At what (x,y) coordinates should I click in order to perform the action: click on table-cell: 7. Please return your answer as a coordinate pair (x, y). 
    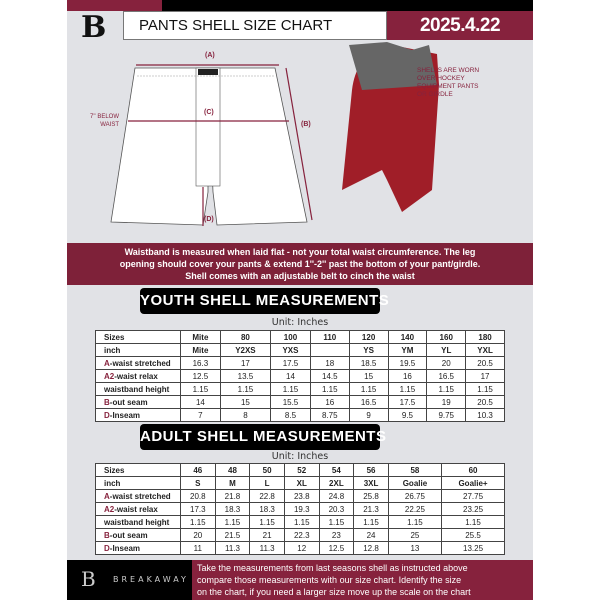
    Looking at the image, I should click on (200, 415).